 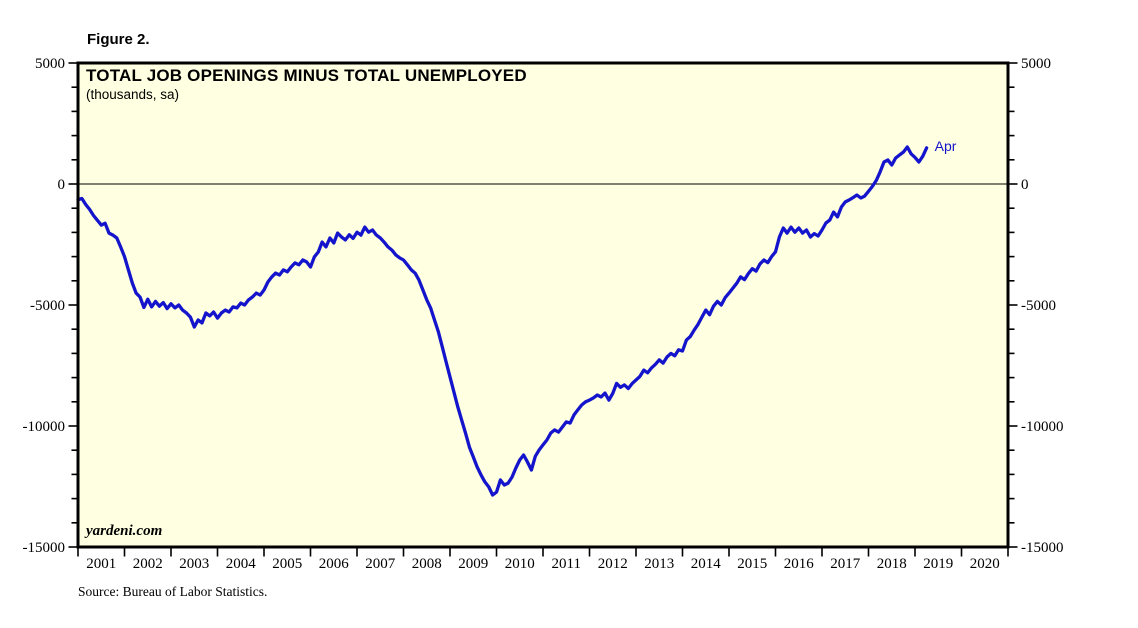 What do you see at coordinates (287, 564) in the screenshot?
I see `x-axis-year-label: 2005` at bounding box center [287, 564].